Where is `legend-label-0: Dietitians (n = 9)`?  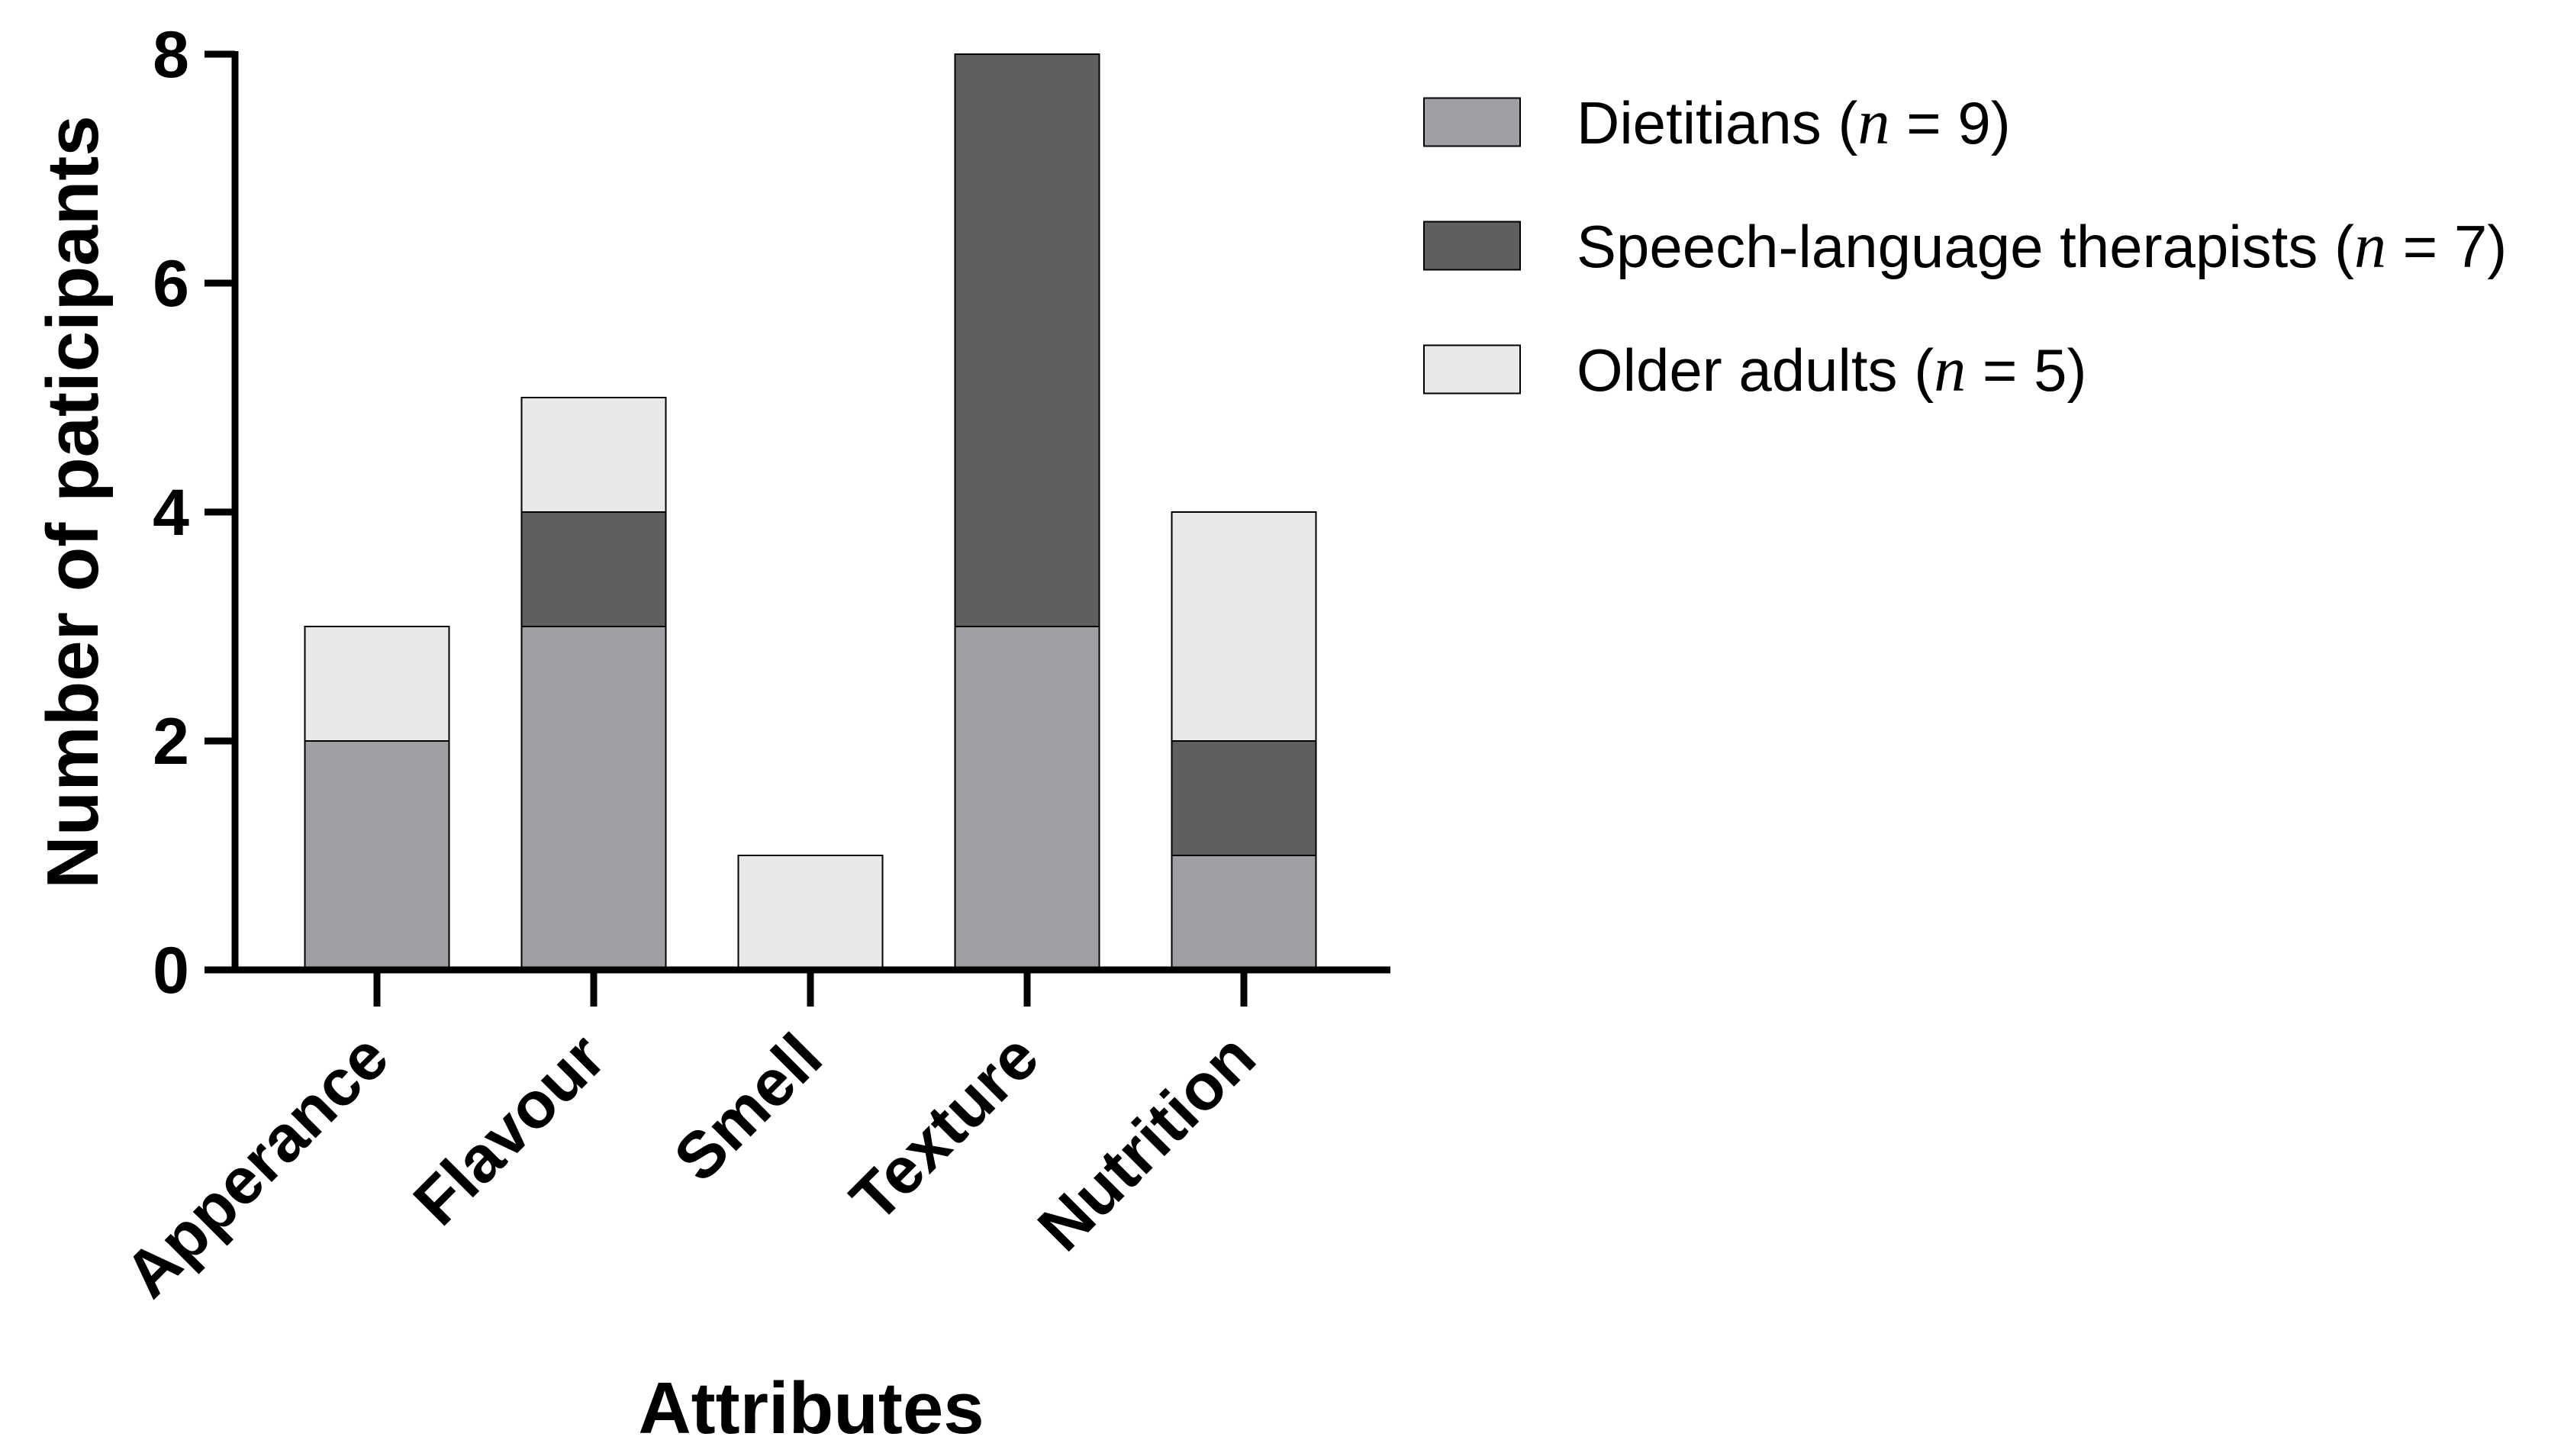 legend-label-0: Dietitians (n = 9) is located at coordinates (1794, 122).